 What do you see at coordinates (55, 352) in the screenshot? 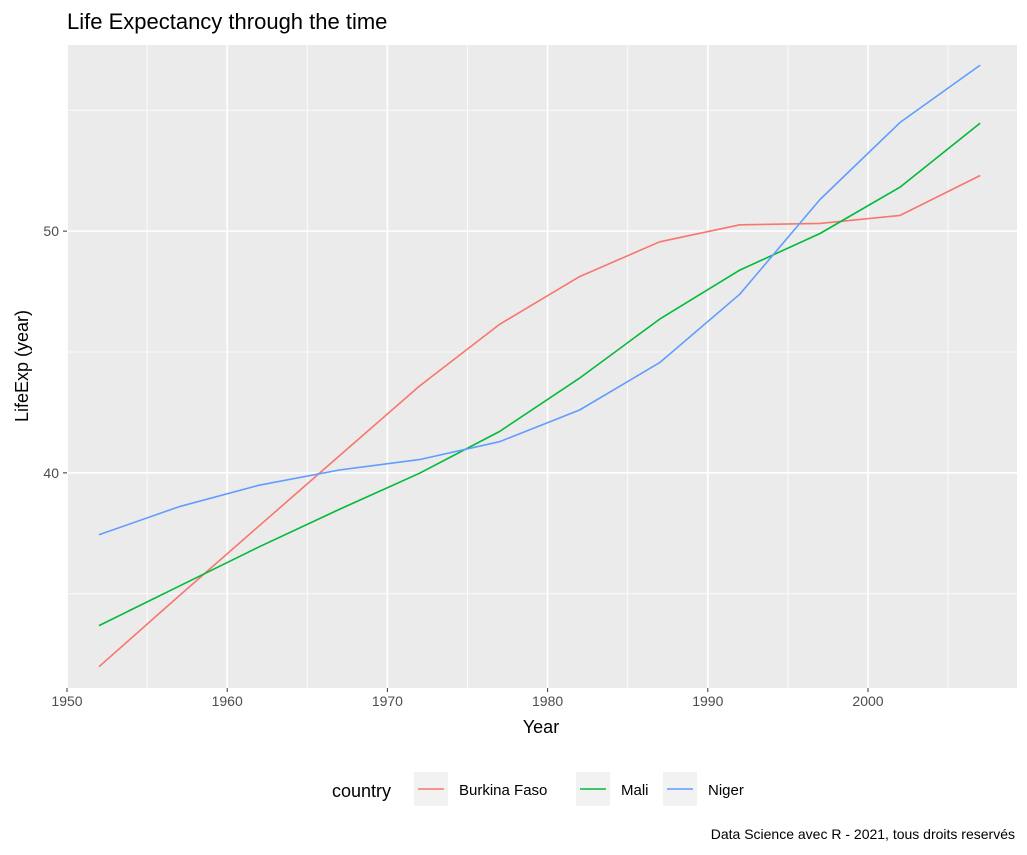
I see `y-axis: 40 50` at bounding box center [55, 352].